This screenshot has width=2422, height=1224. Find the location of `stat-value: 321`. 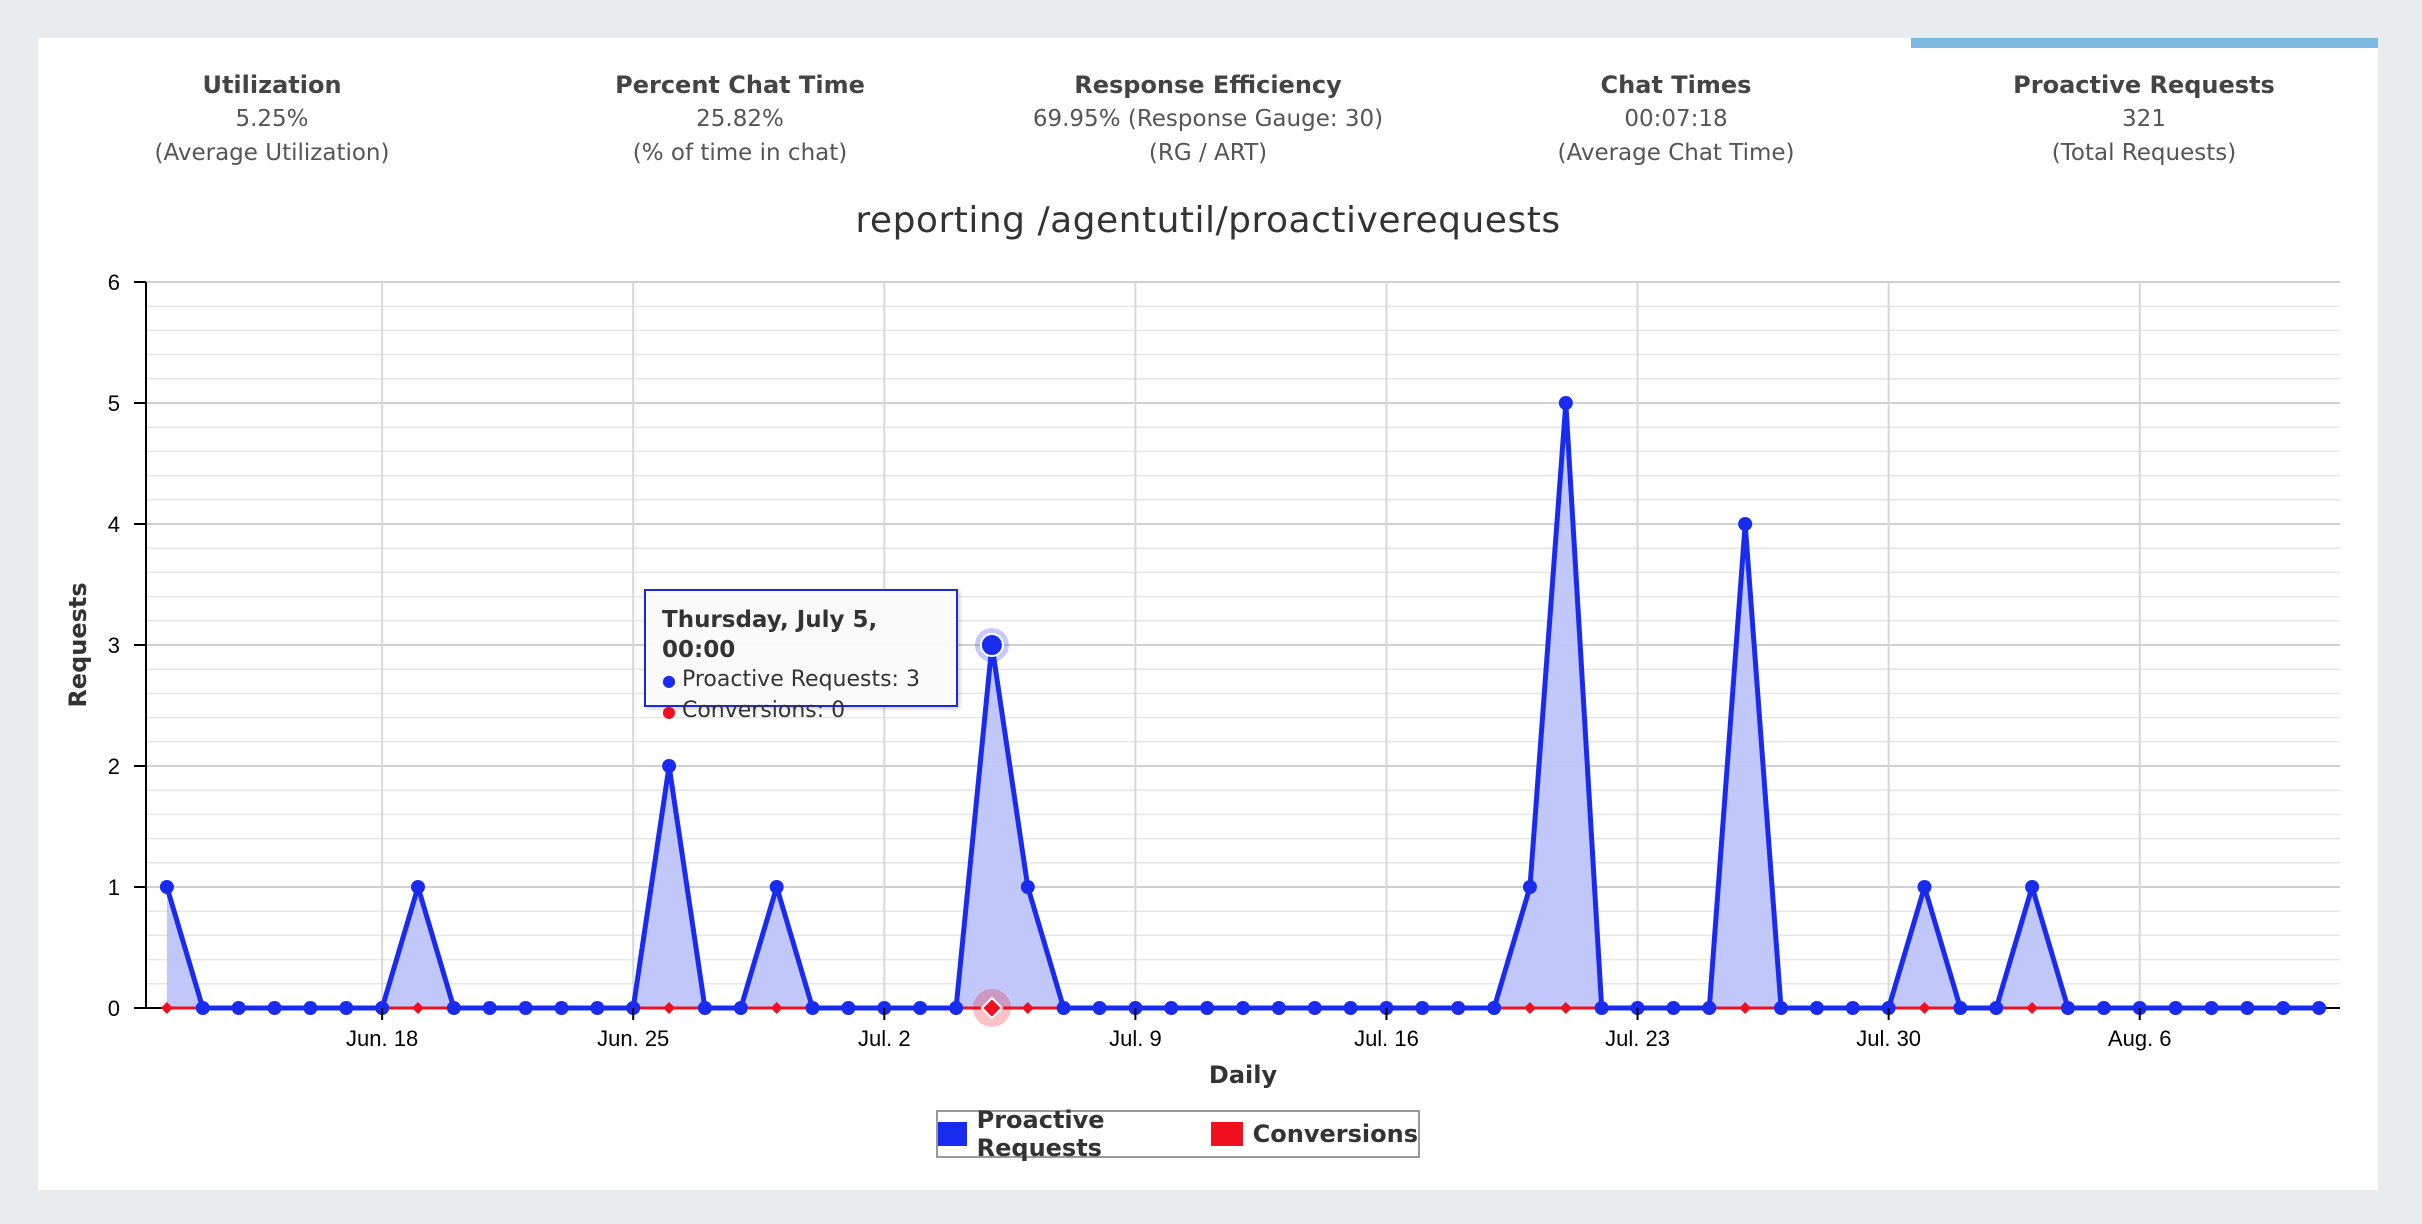

stat-value: 321 is located at coordinates (2144, 119).